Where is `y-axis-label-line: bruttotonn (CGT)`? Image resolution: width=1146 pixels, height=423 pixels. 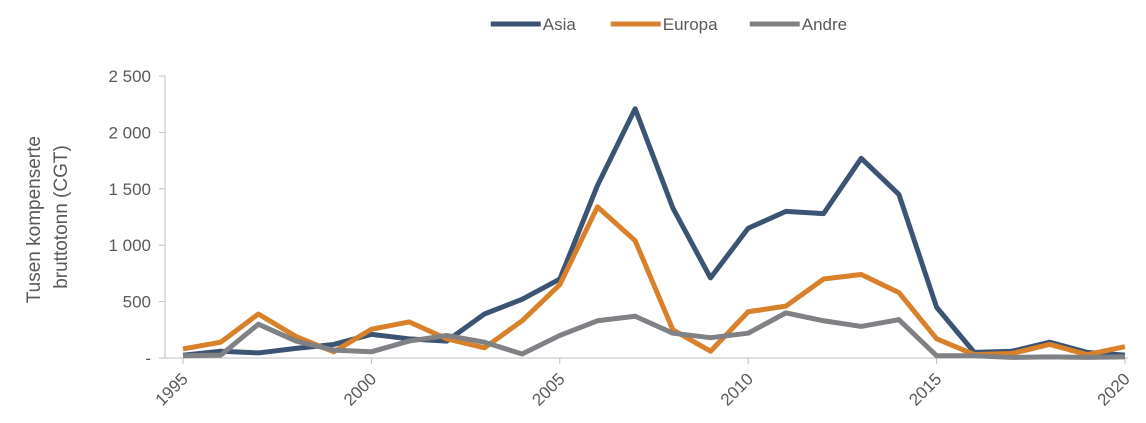
y-axis-label-line: bruttotonn (CGT) is located at coordinates (61, 217).